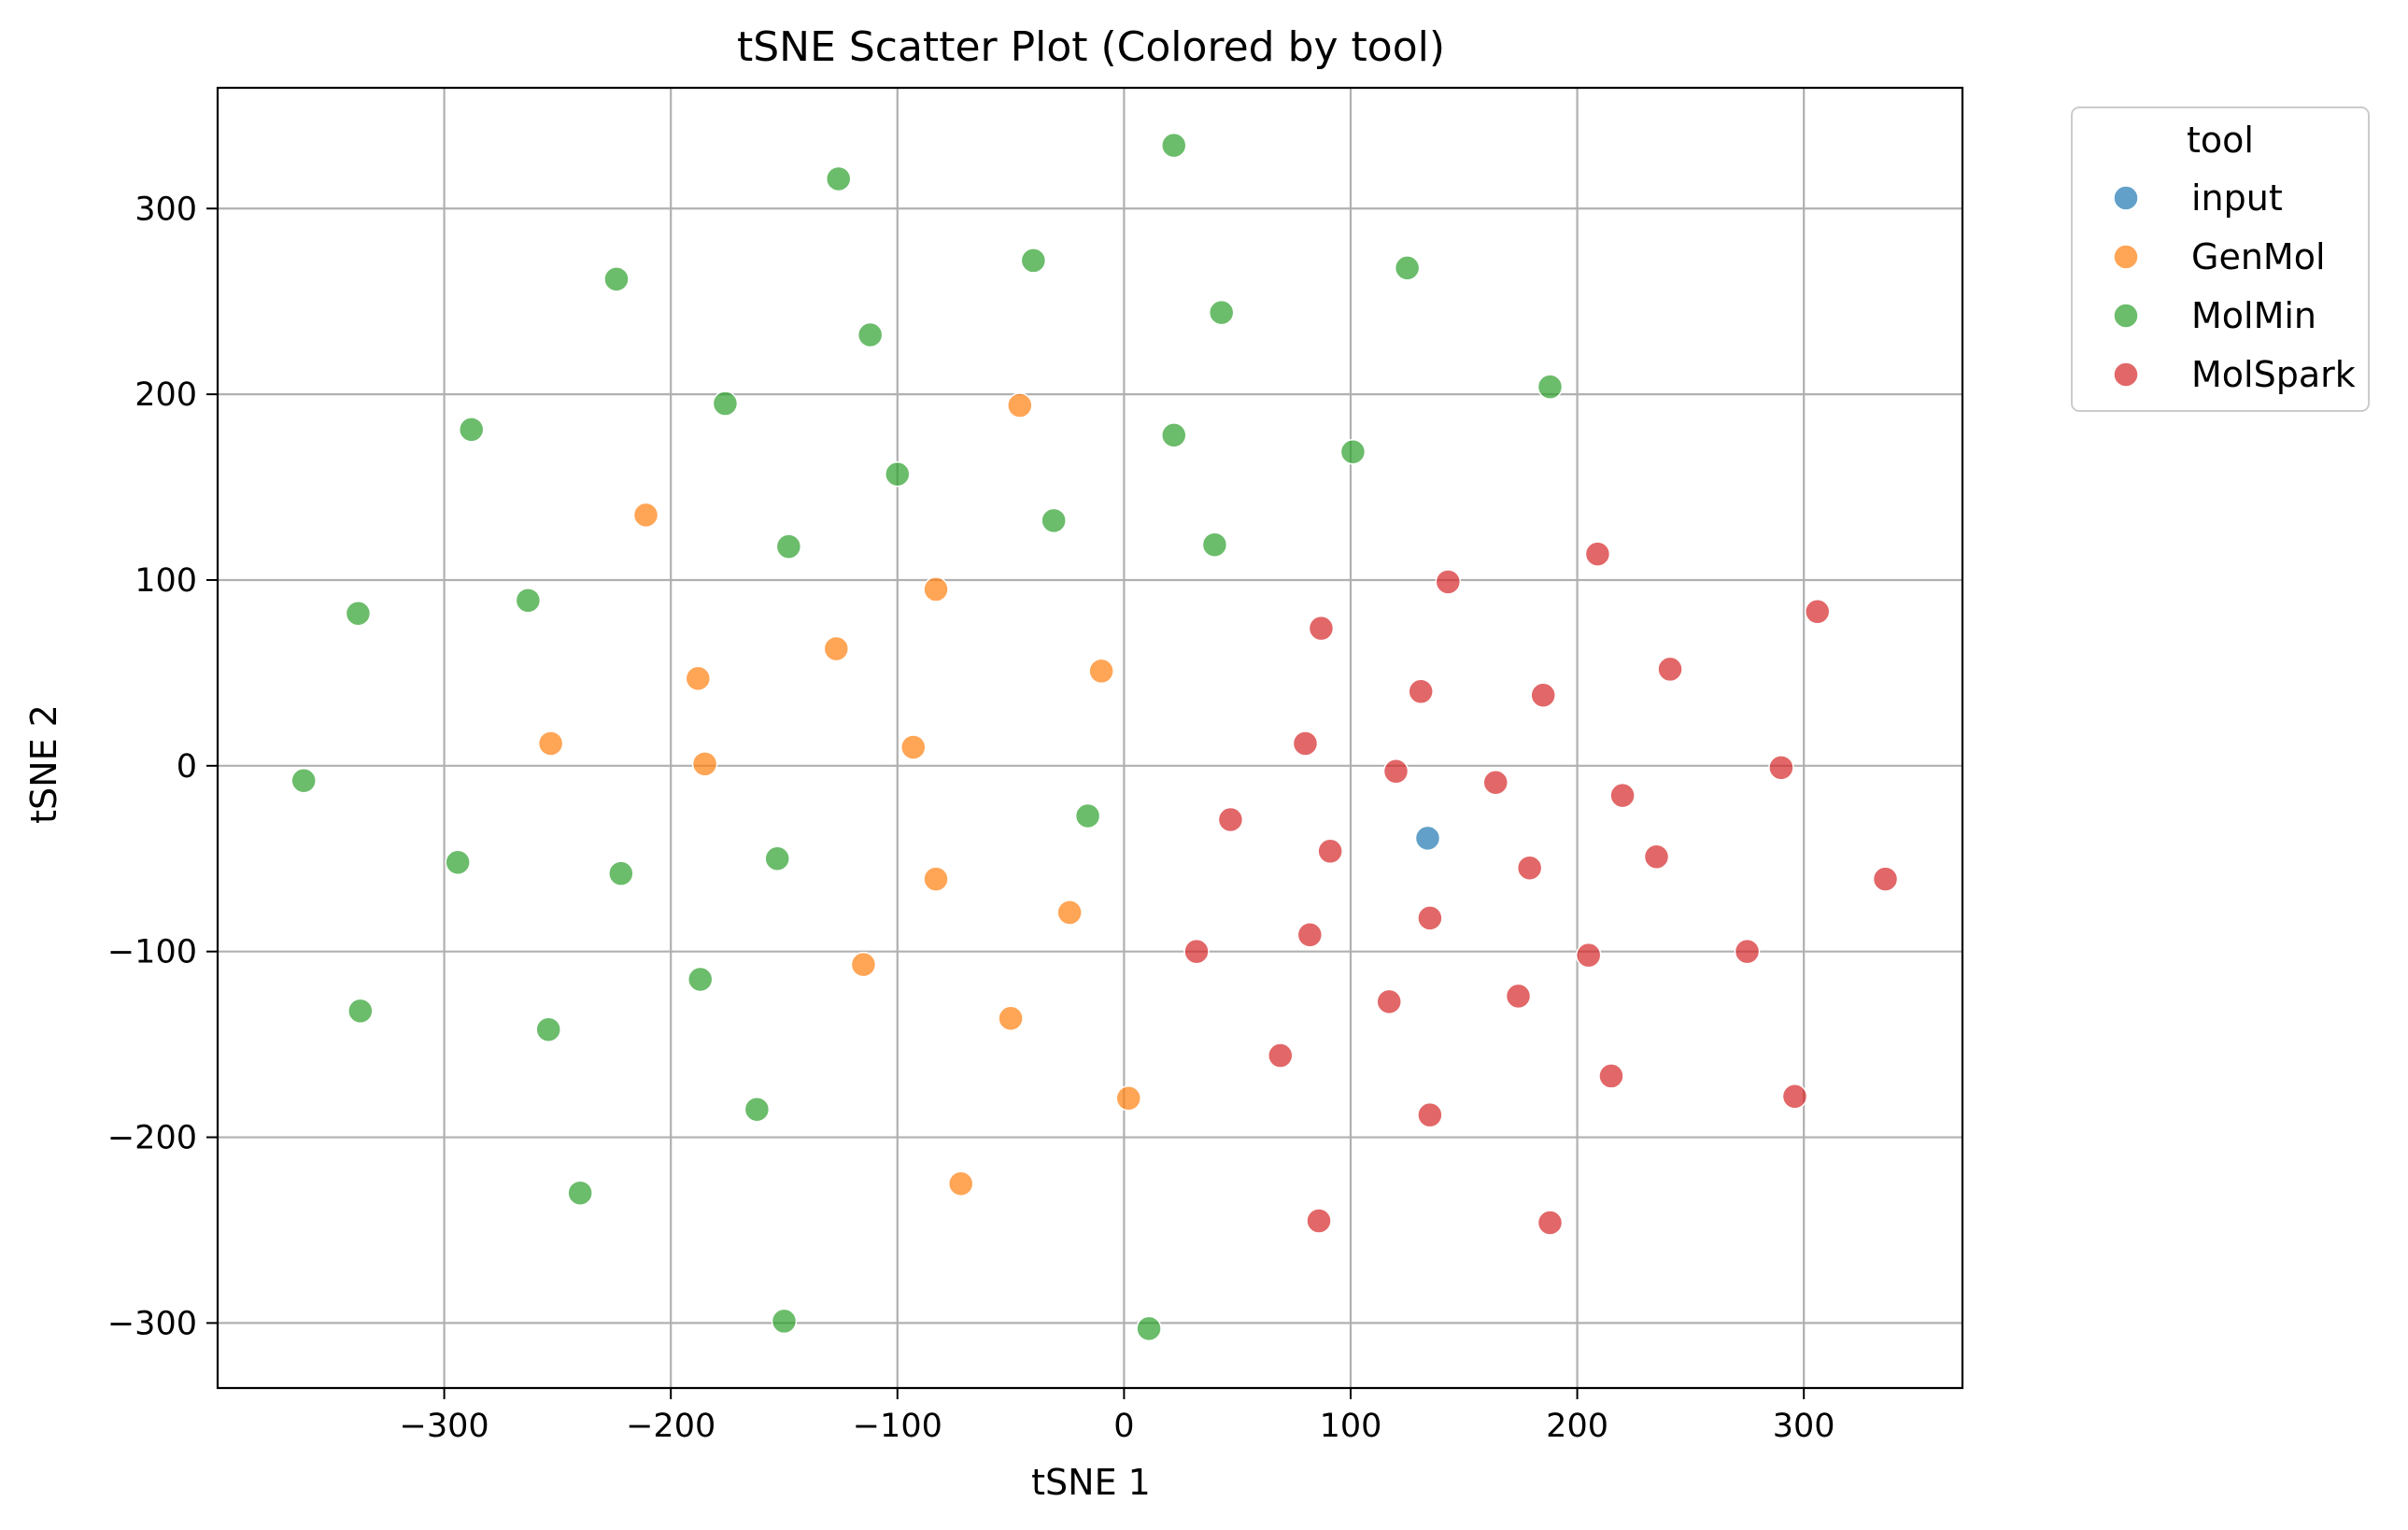 Image resolution: width=2408 pixels, height=1530 pixels. I want to click on legend-box, so click(2220, 259).